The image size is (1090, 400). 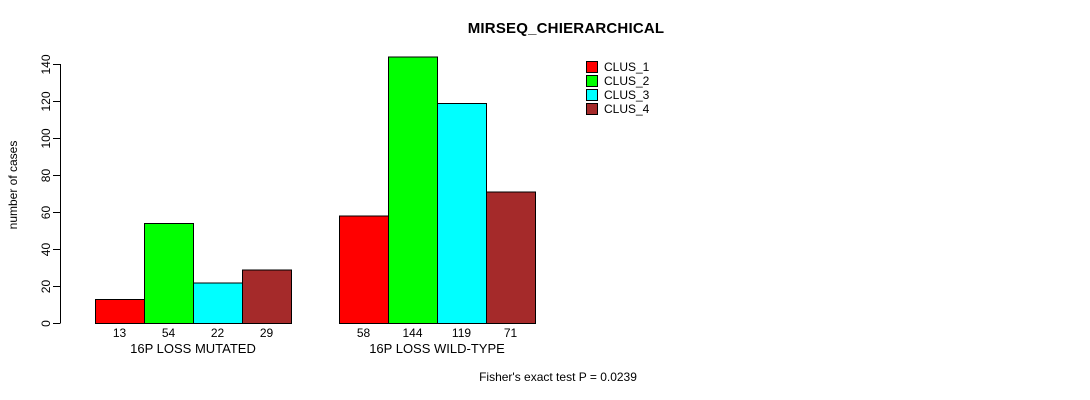 What do you see at coordinates (462, 213) in the screenshot?
I see `bar-clus_3-group2` at bounding box center [462, 213].